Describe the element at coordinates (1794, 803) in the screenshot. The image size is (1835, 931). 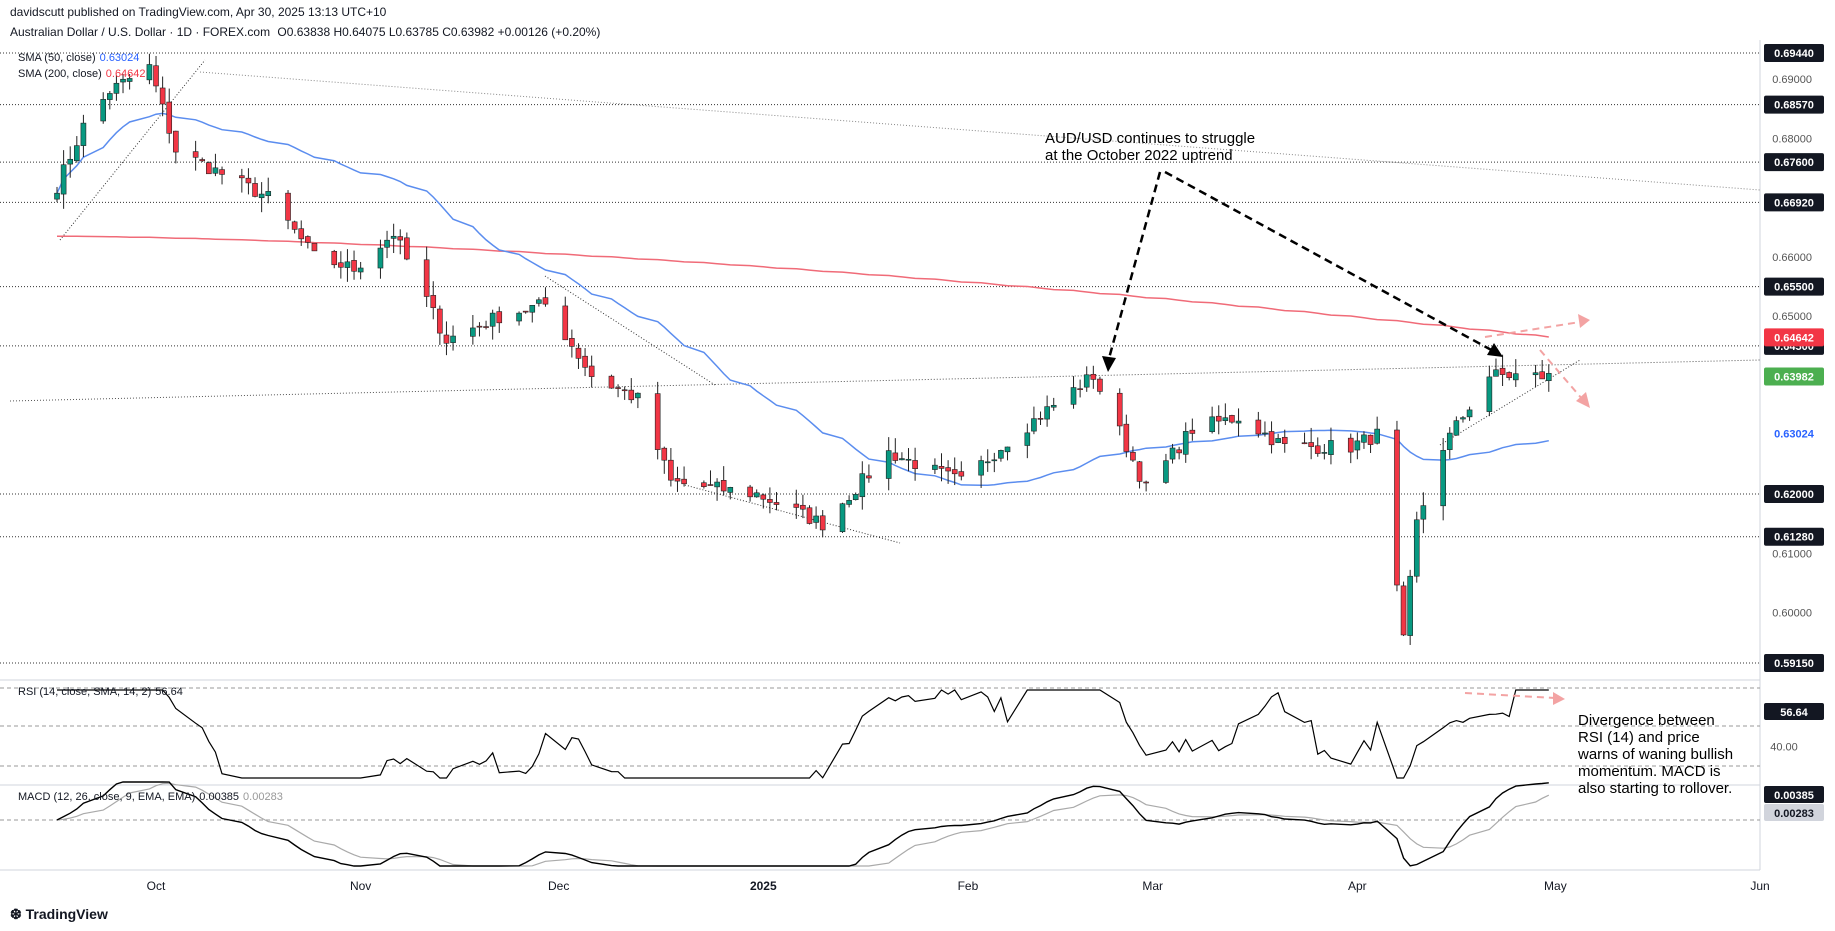
I see `macd-axis: 0.00385 0.00283` at that location.